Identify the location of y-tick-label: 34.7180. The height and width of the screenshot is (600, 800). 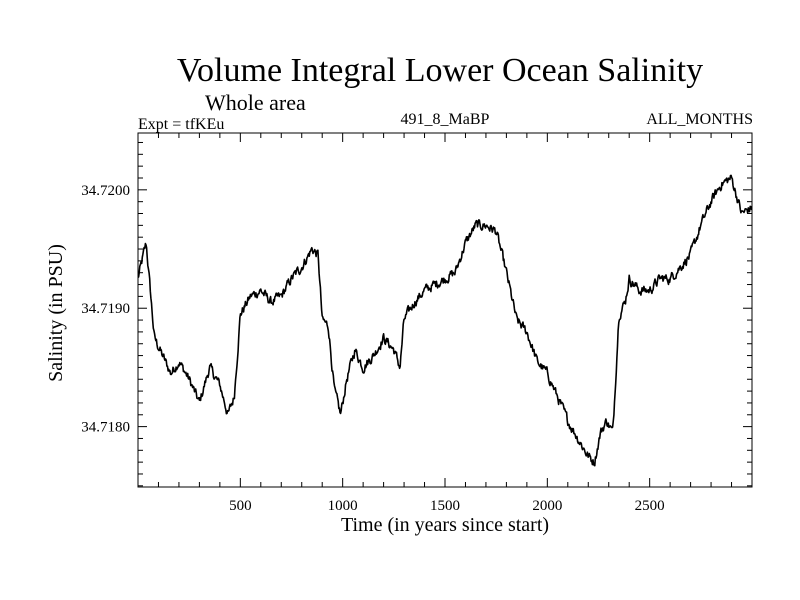
(105, 428).